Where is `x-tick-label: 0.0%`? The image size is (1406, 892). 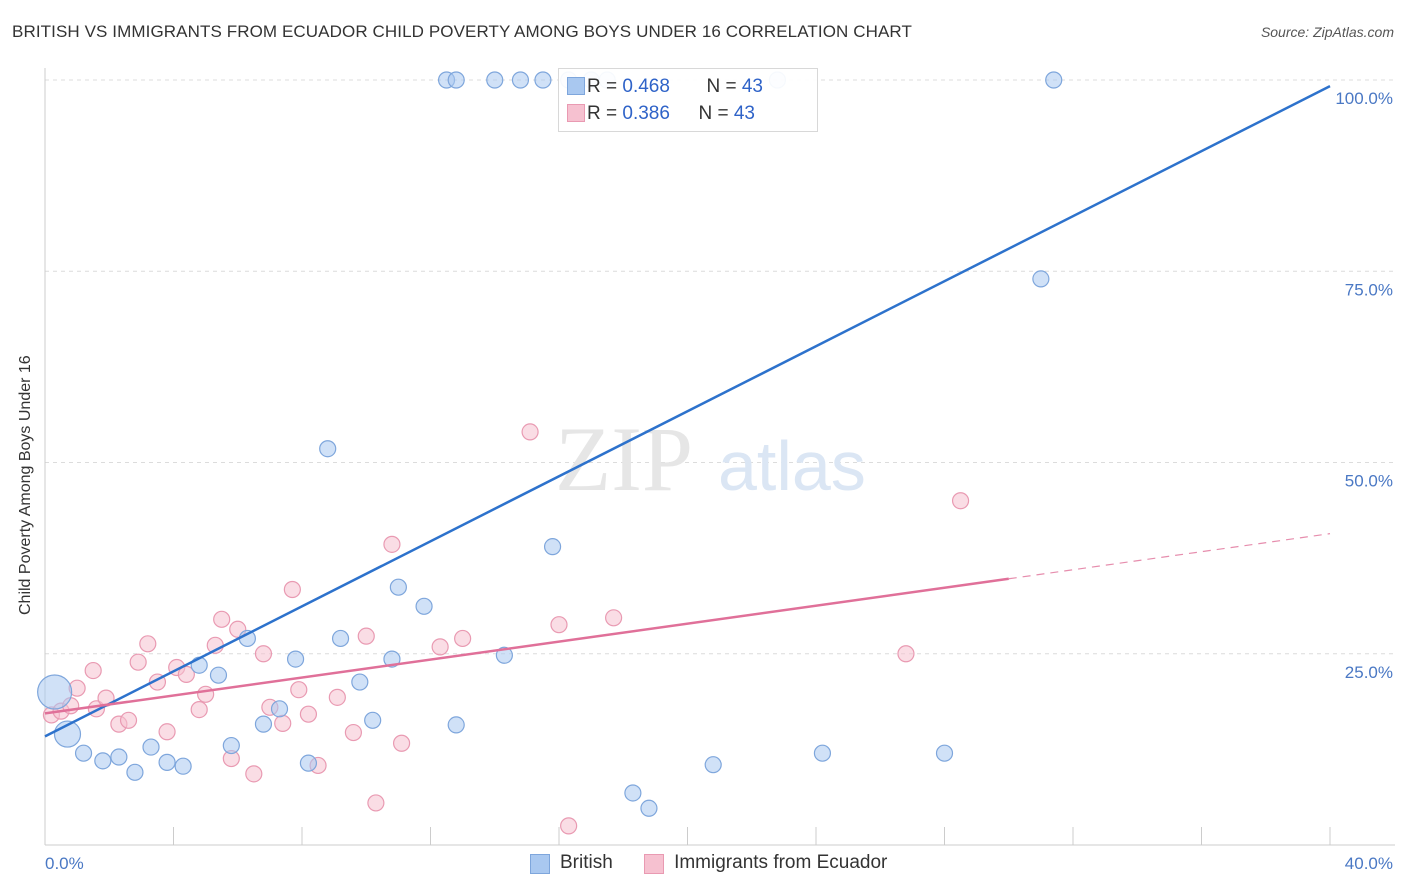
x-tick-label: 0.0% is located at coordinates (64, 863).